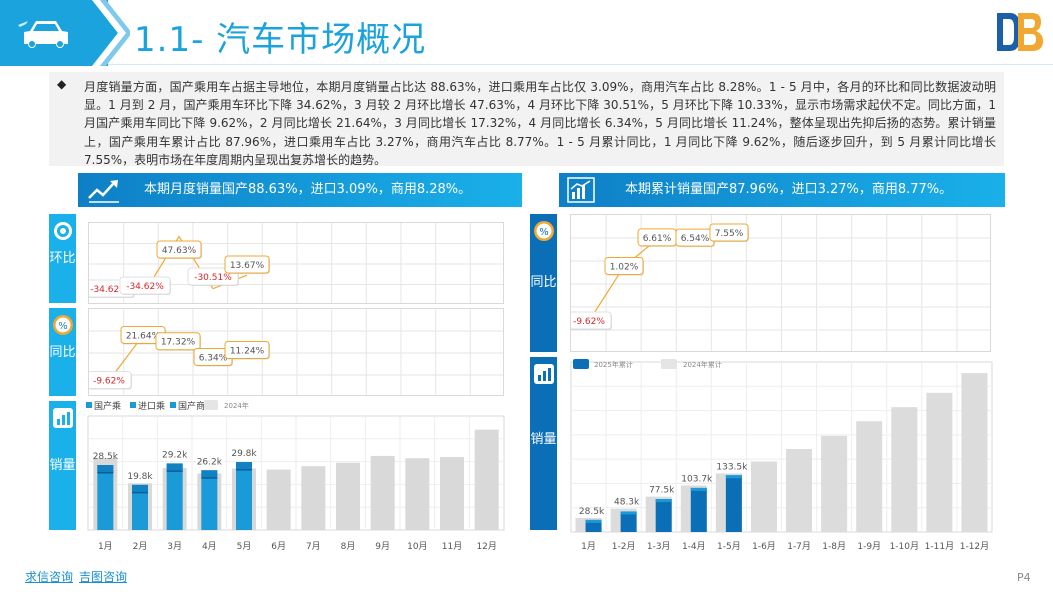 This screenshot has height=592, width=1053. What do you see at coordinates (244, 454) in the screenshot?
I see `bar-value-label: 29.8k` at bounding box center [244, 454].